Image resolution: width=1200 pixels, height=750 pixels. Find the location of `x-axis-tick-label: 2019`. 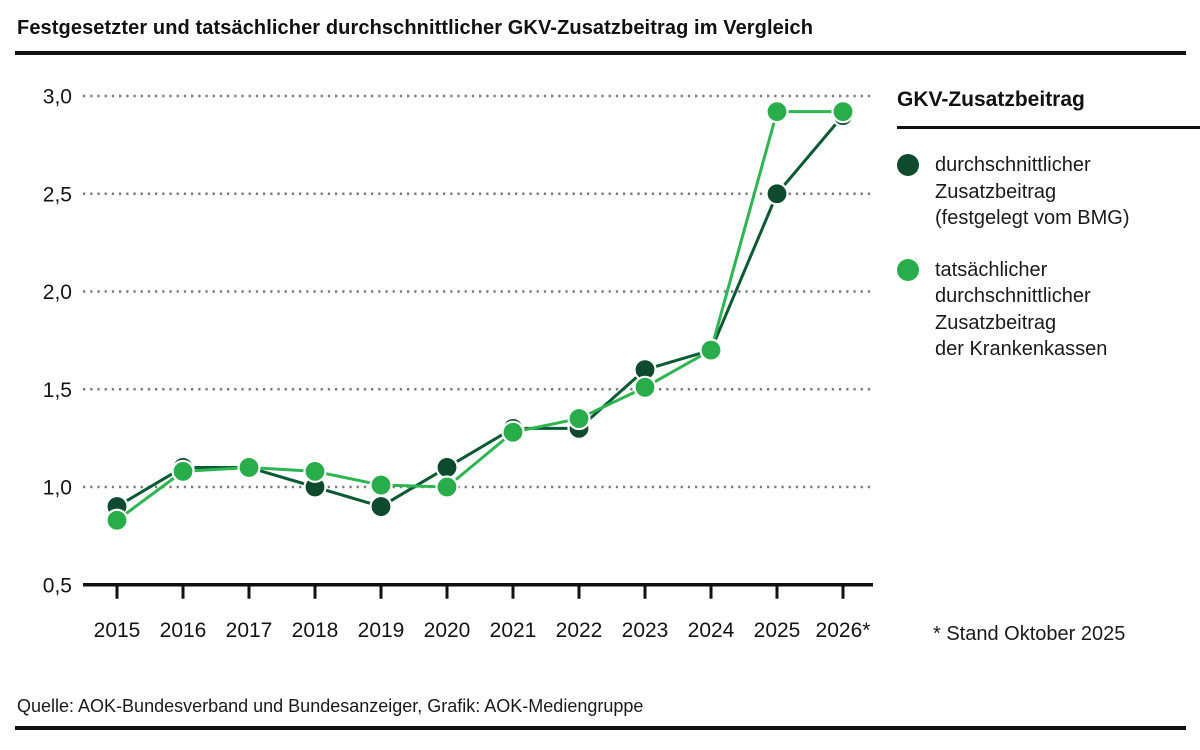

x-axis-tick-label: 2019 is located at coordinates (381, 630).